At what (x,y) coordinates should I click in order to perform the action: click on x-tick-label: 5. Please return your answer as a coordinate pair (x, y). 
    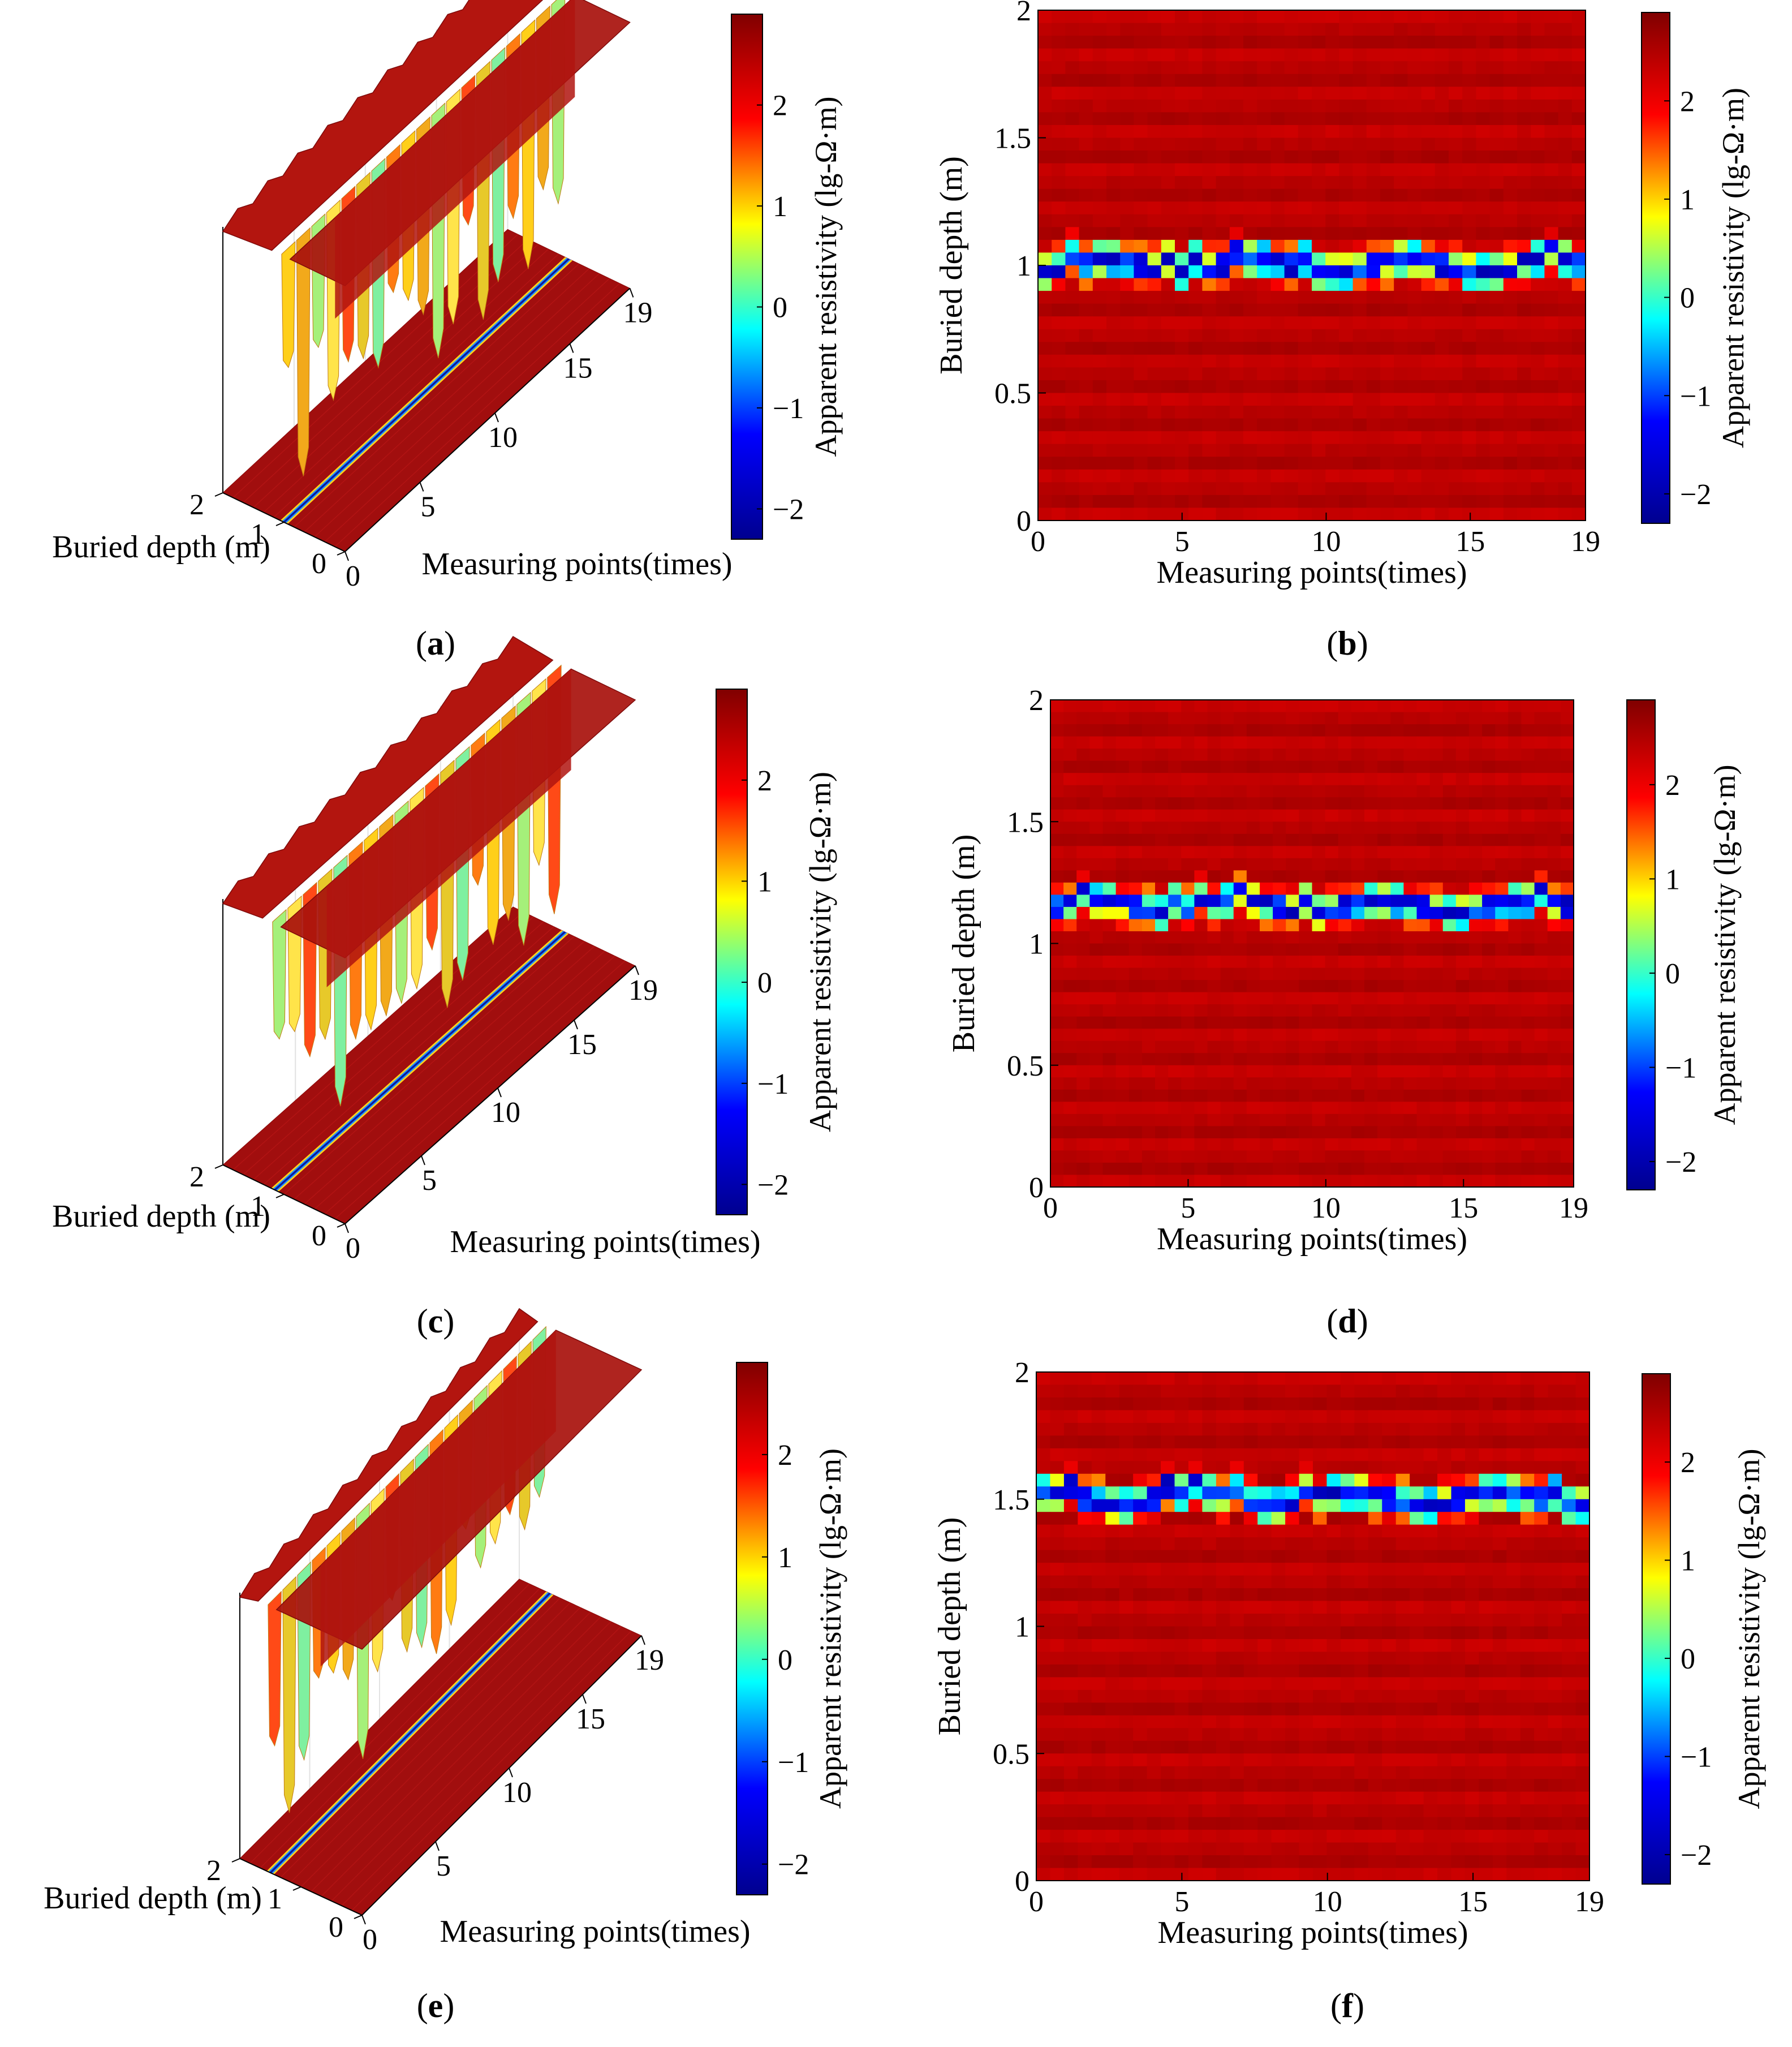
    Looking at the image, I should click on (428, 507).